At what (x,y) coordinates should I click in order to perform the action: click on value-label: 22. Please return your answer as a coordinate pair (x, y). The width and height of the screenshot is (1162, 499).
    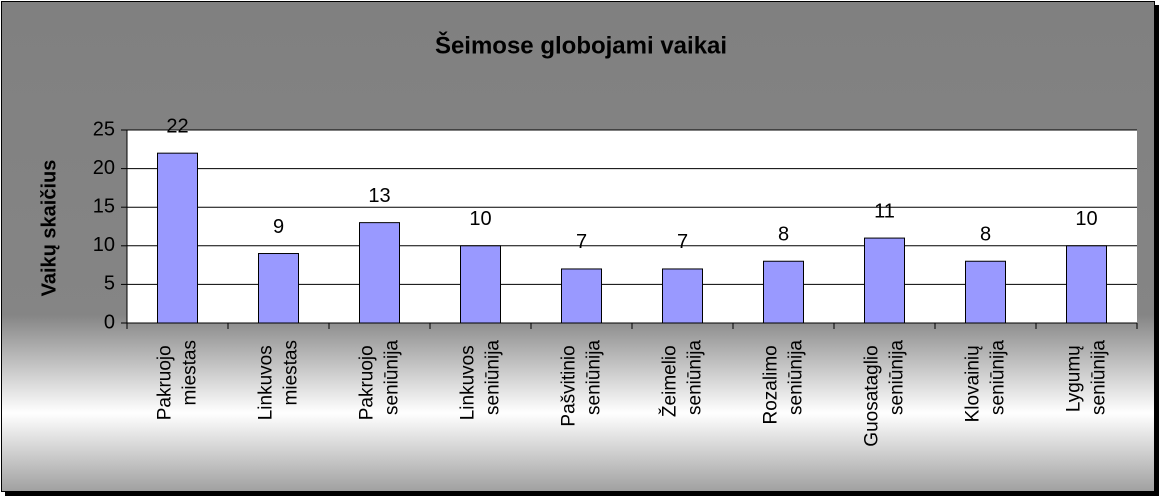
    Looking at the image, I should click on (177, 126).